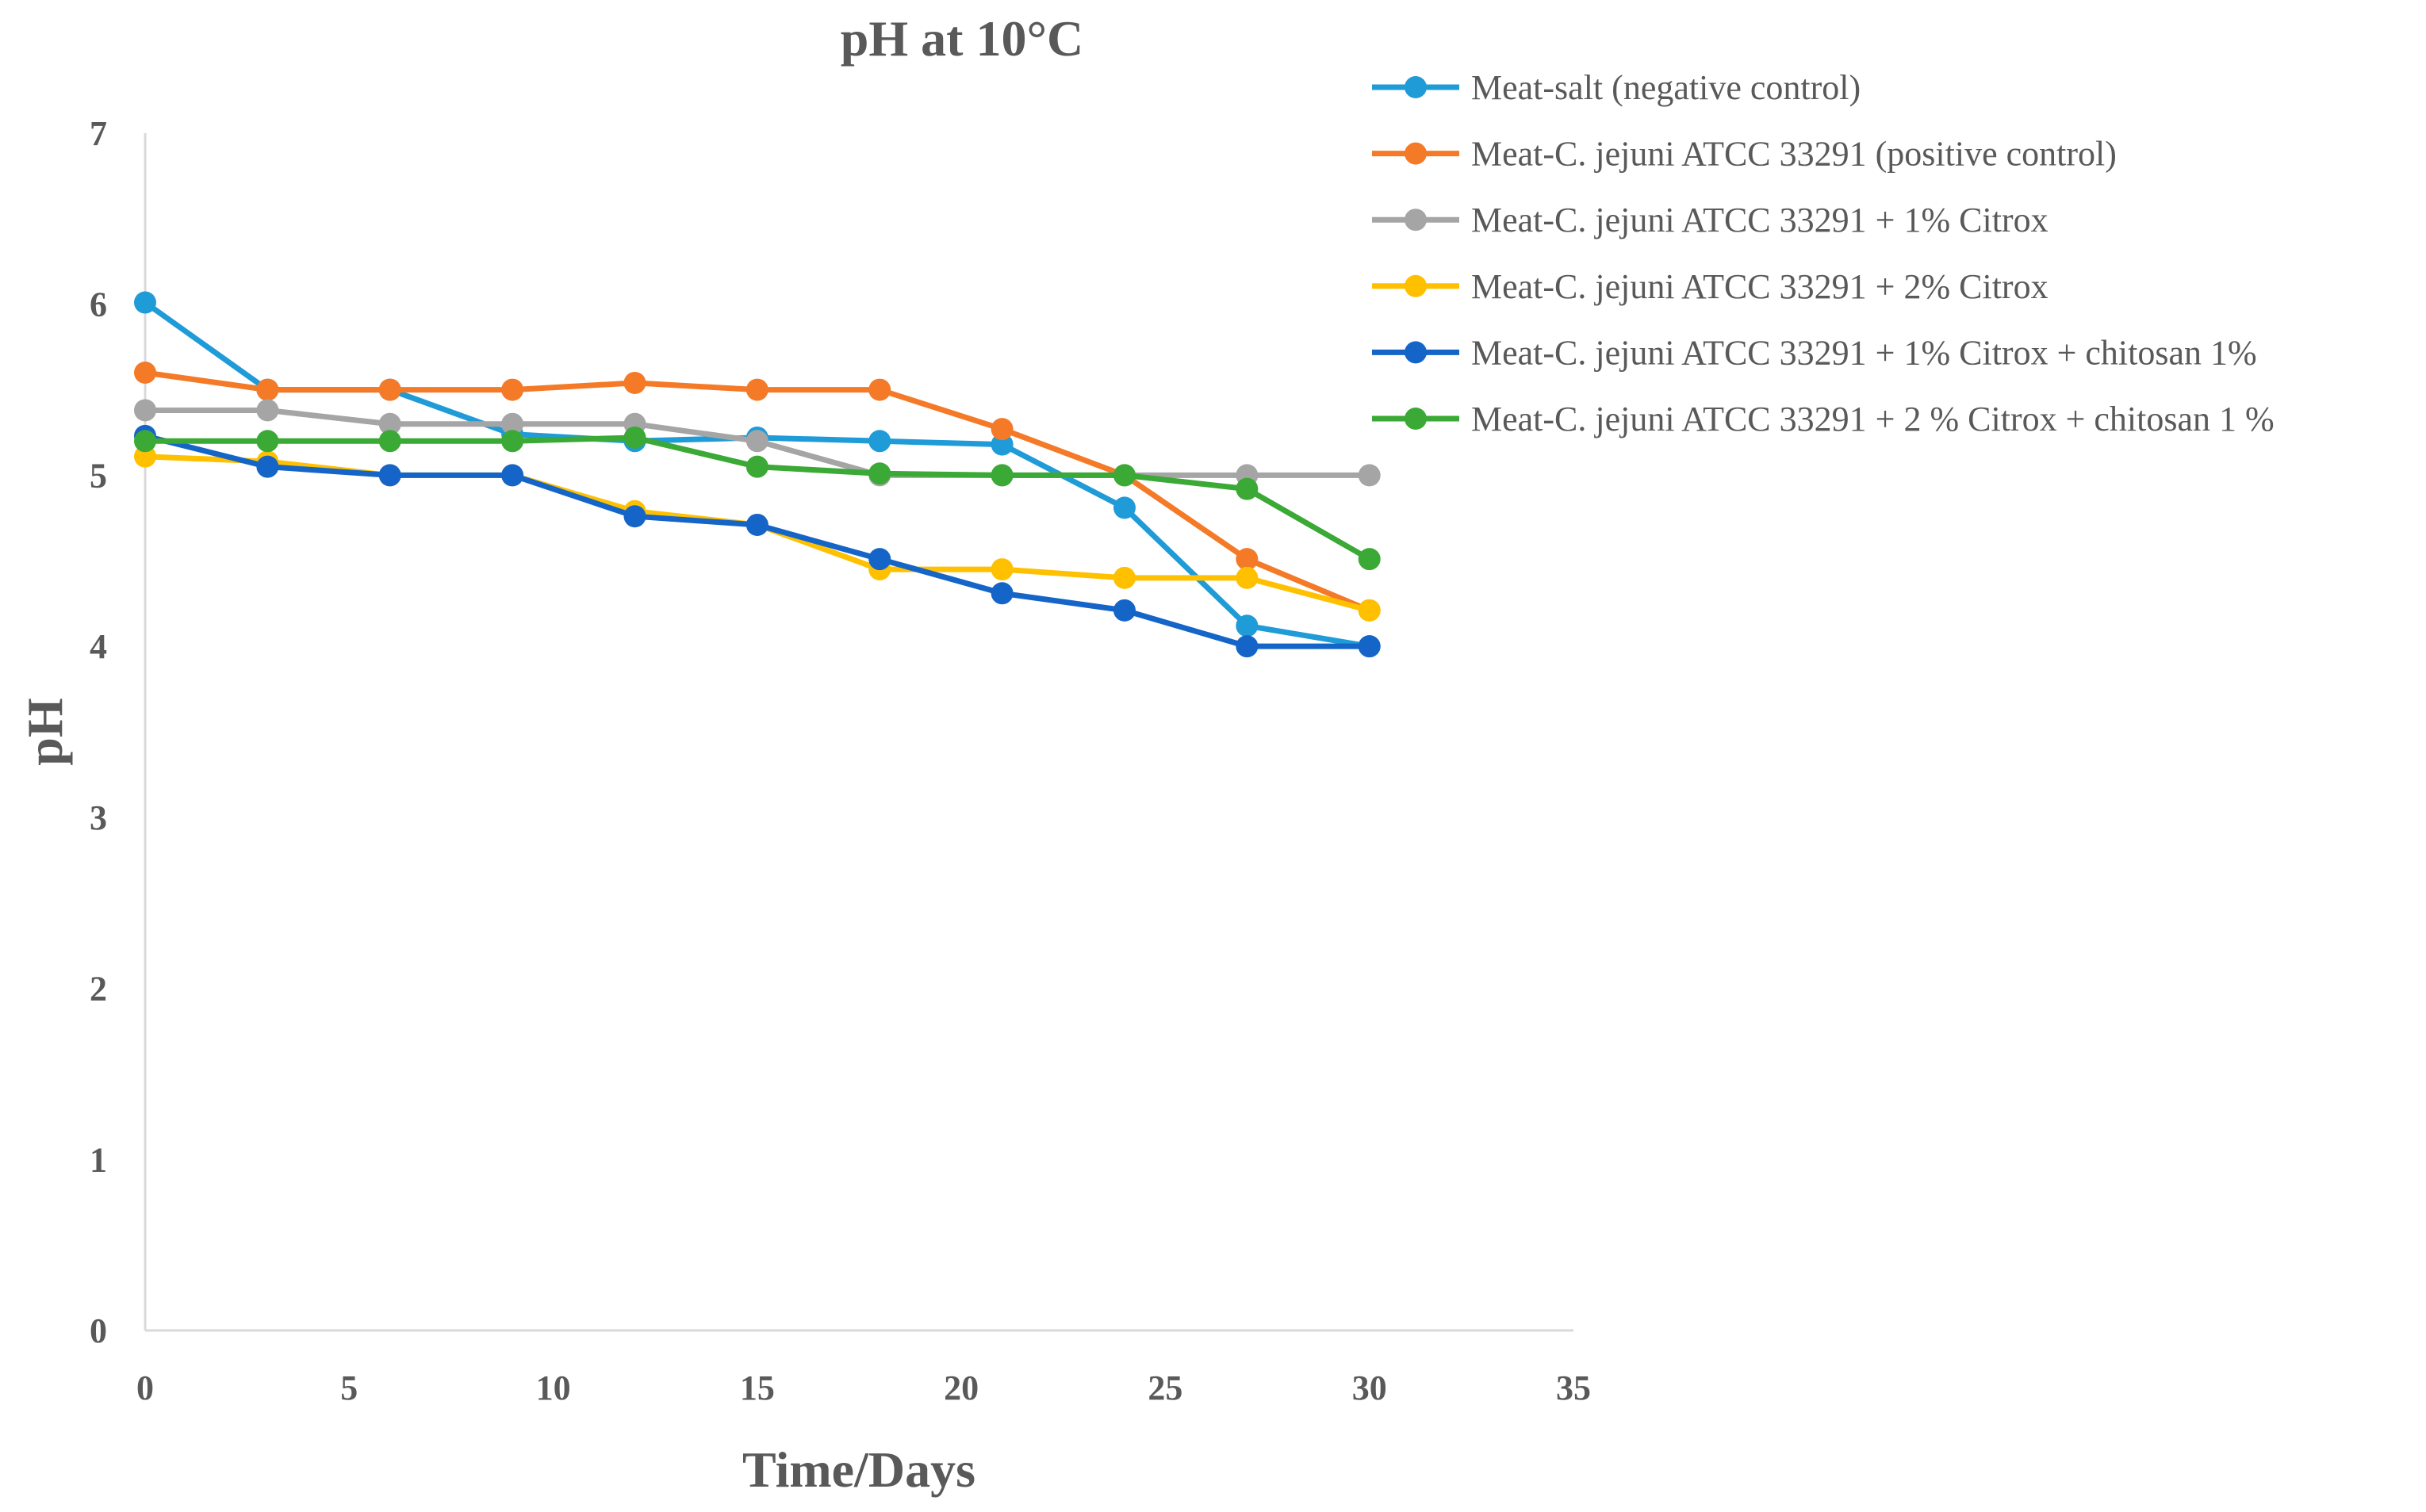 Image resolution: width=2426 pixels, height=1512 pixels. I want to click on x-tick-label: 15, so click(757, 1387).